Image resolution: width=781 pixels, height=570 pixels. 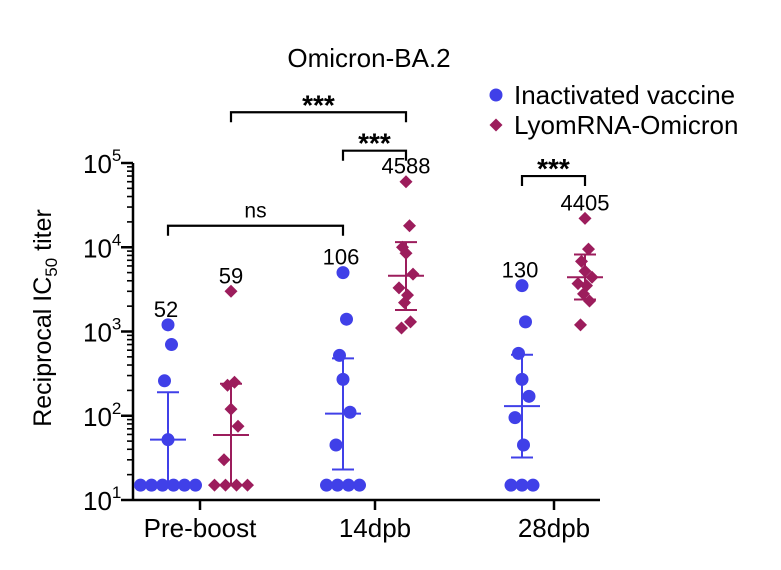 What do you see at coordinates (102, 331) in the screenshot?
I see `y-tick-label: 10³` at bounding box center [102, 331].